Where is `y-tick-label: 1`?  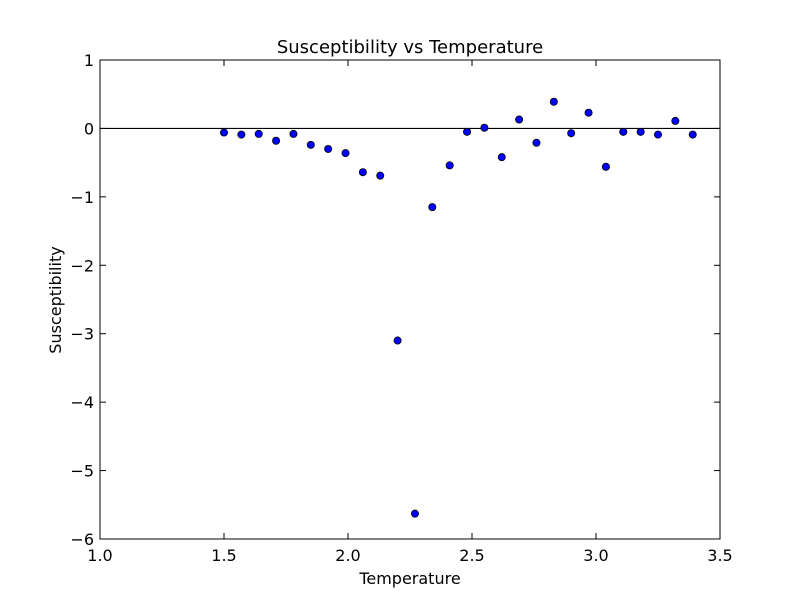
y-tick-label: 1 is located at coordinates (89, 60).